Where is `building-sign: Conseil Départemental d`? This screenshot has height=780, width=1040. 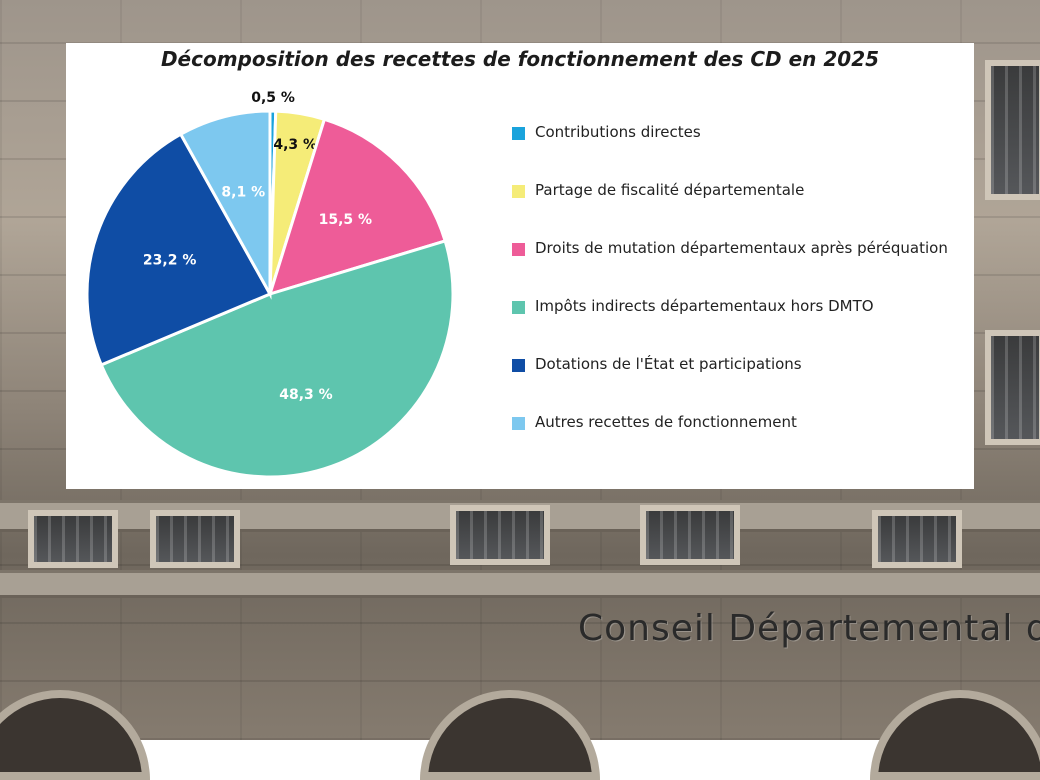
building-sign: Conseil Départemental d is located at coordinates (809, 628).